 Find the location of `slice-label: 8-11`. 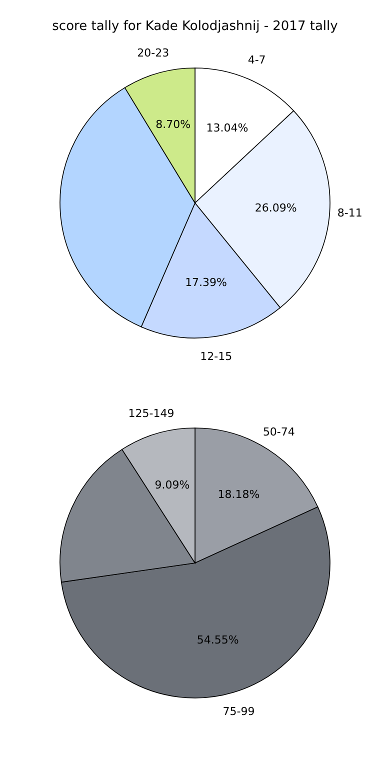

slice-label: 8-11 is located at coordinates (349, 213).